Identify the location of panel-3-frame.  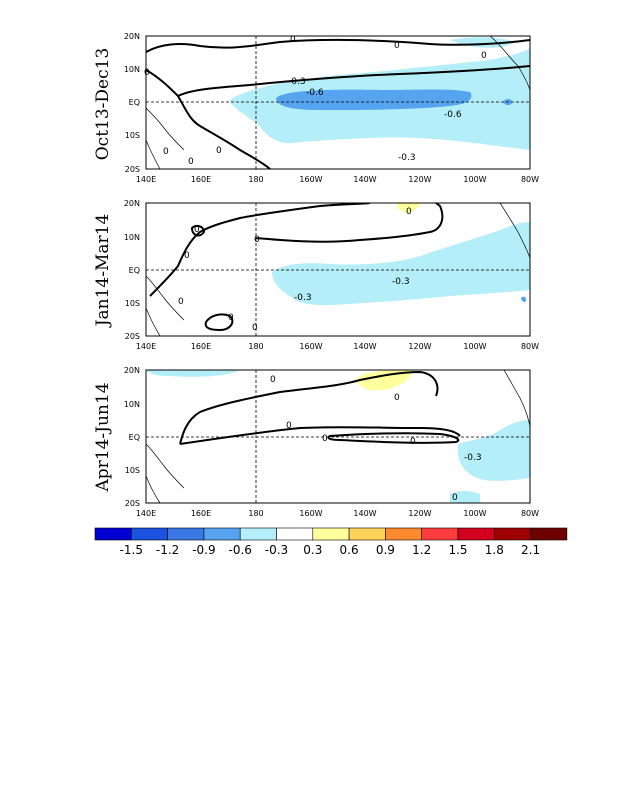
(338, 436).